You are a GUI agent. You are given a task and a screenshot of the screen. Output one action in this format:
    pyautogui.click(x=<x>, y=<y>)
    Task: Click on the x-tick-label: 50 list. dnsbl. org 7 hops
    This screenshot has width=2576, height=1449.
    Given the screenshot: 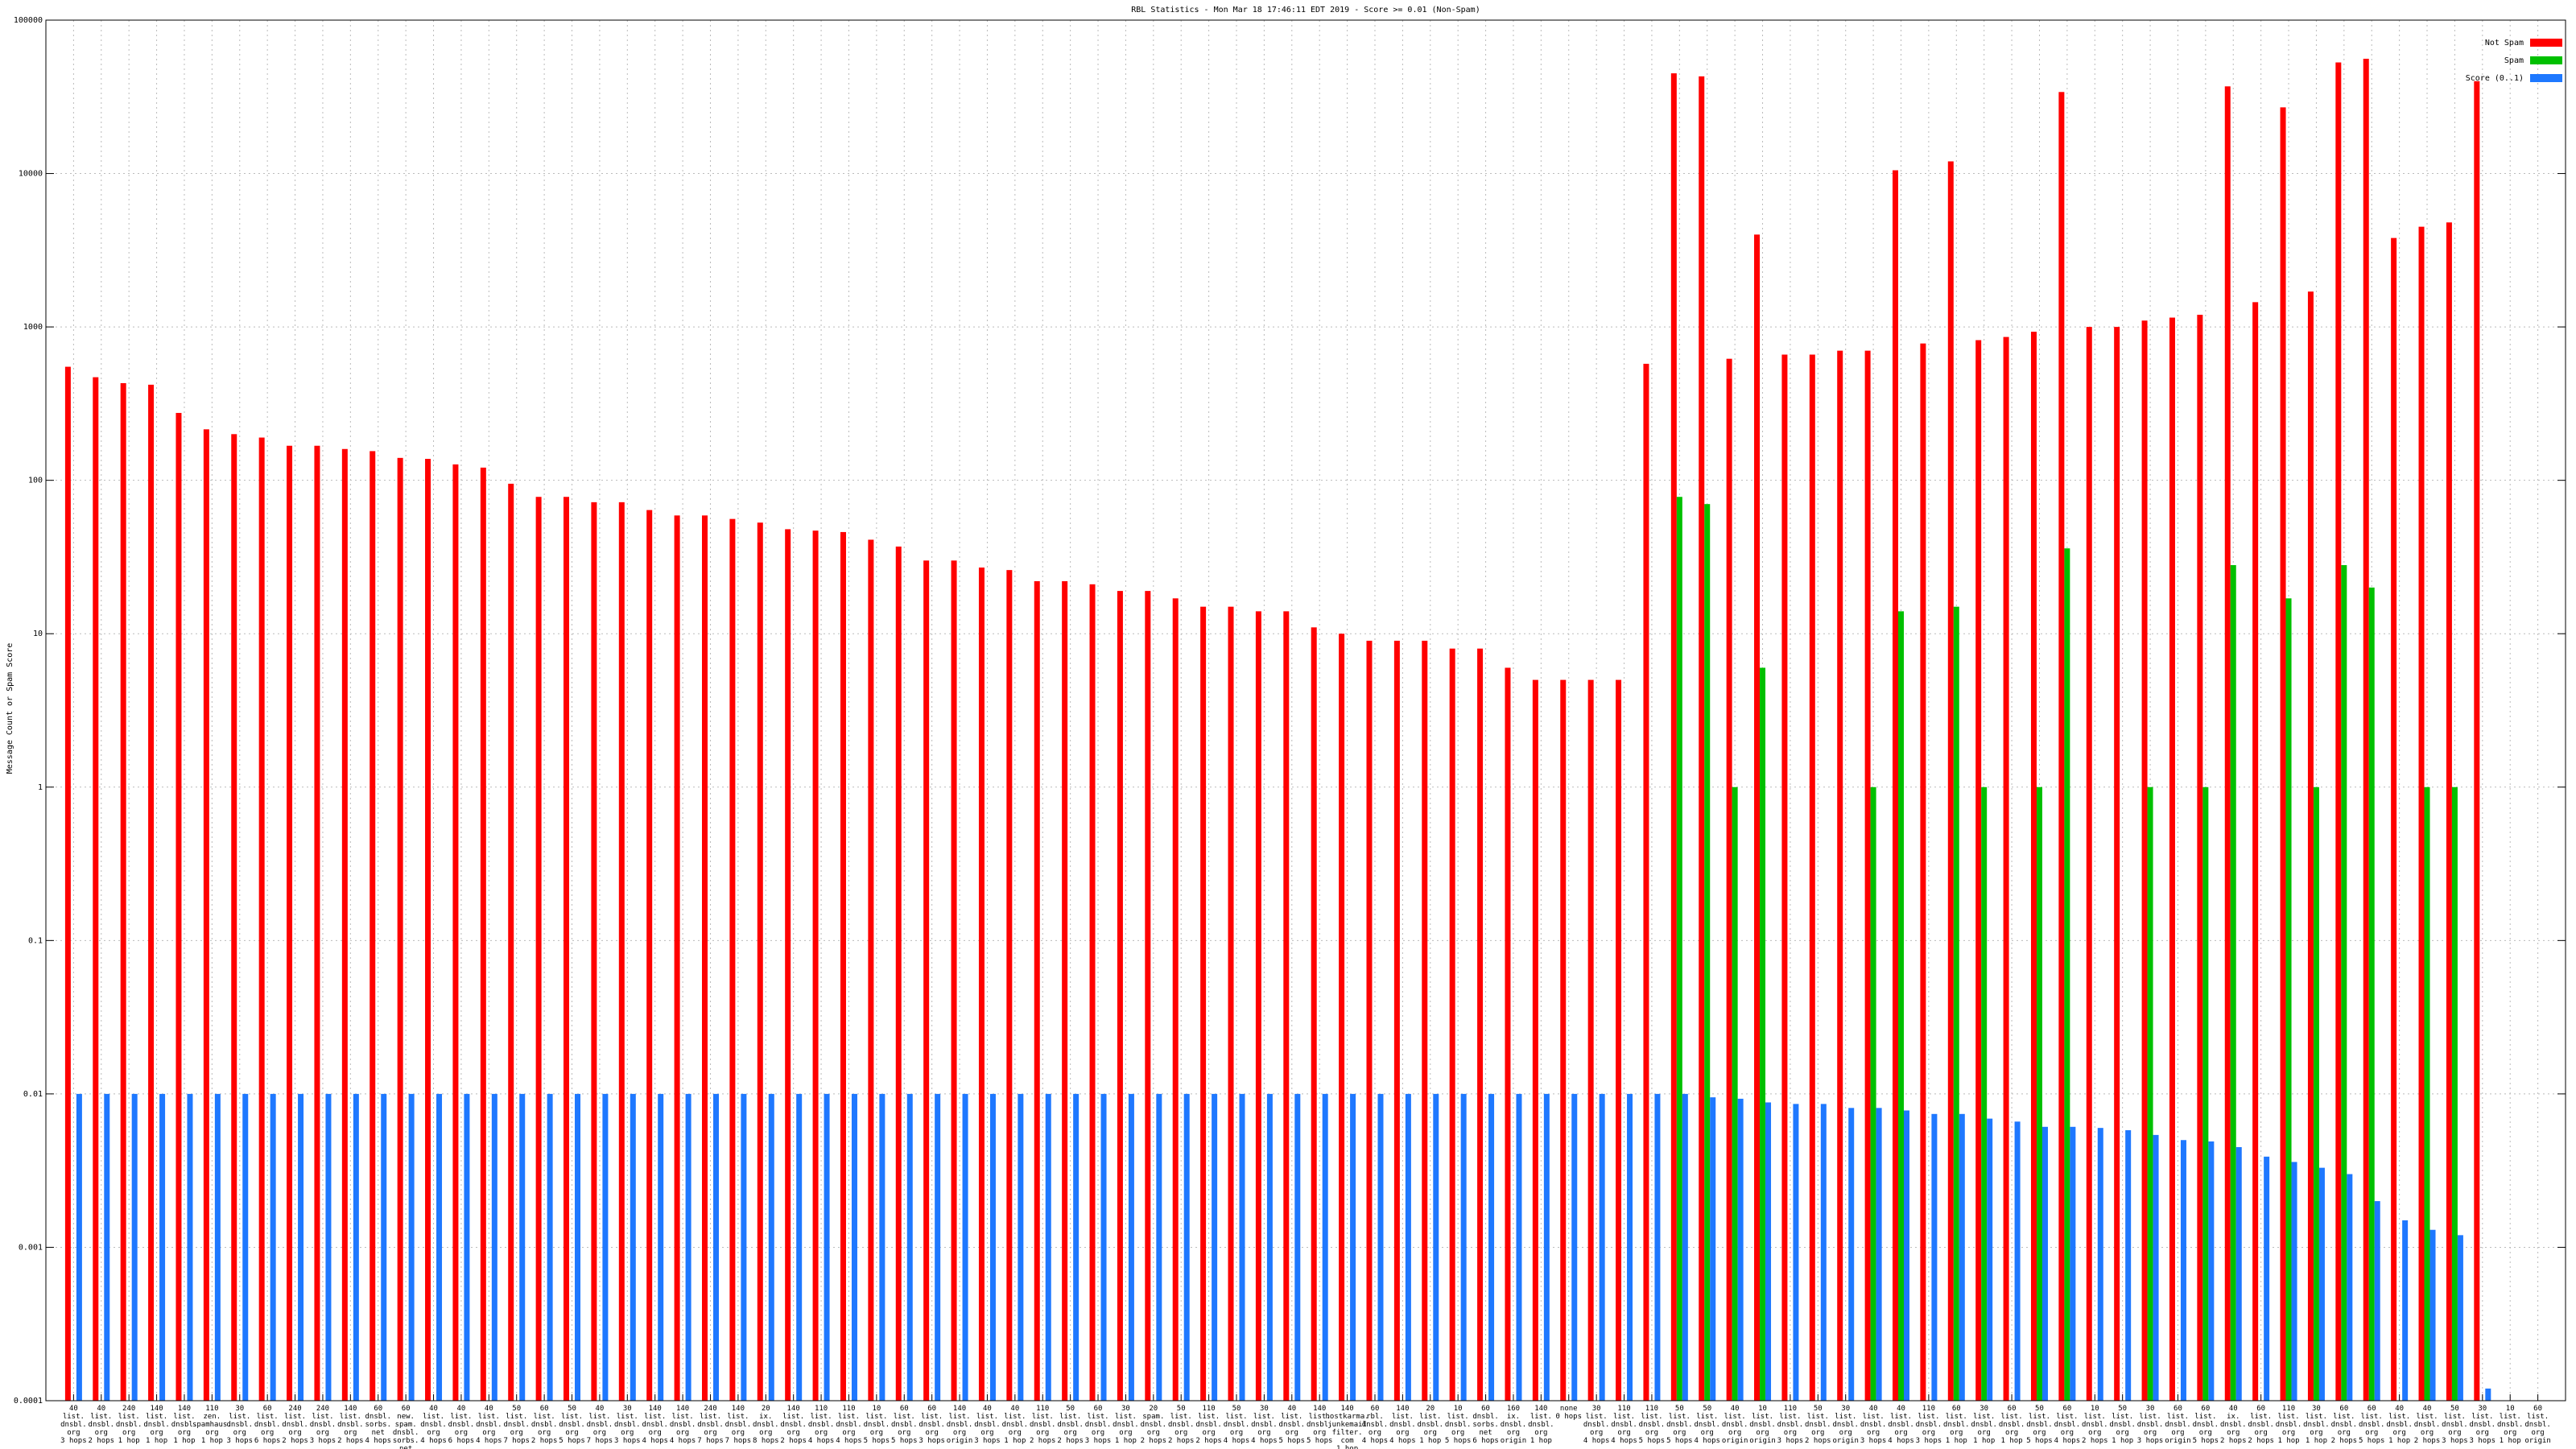 What is the action you would take?
    pyautogui.click(x=516, y=1425)
    